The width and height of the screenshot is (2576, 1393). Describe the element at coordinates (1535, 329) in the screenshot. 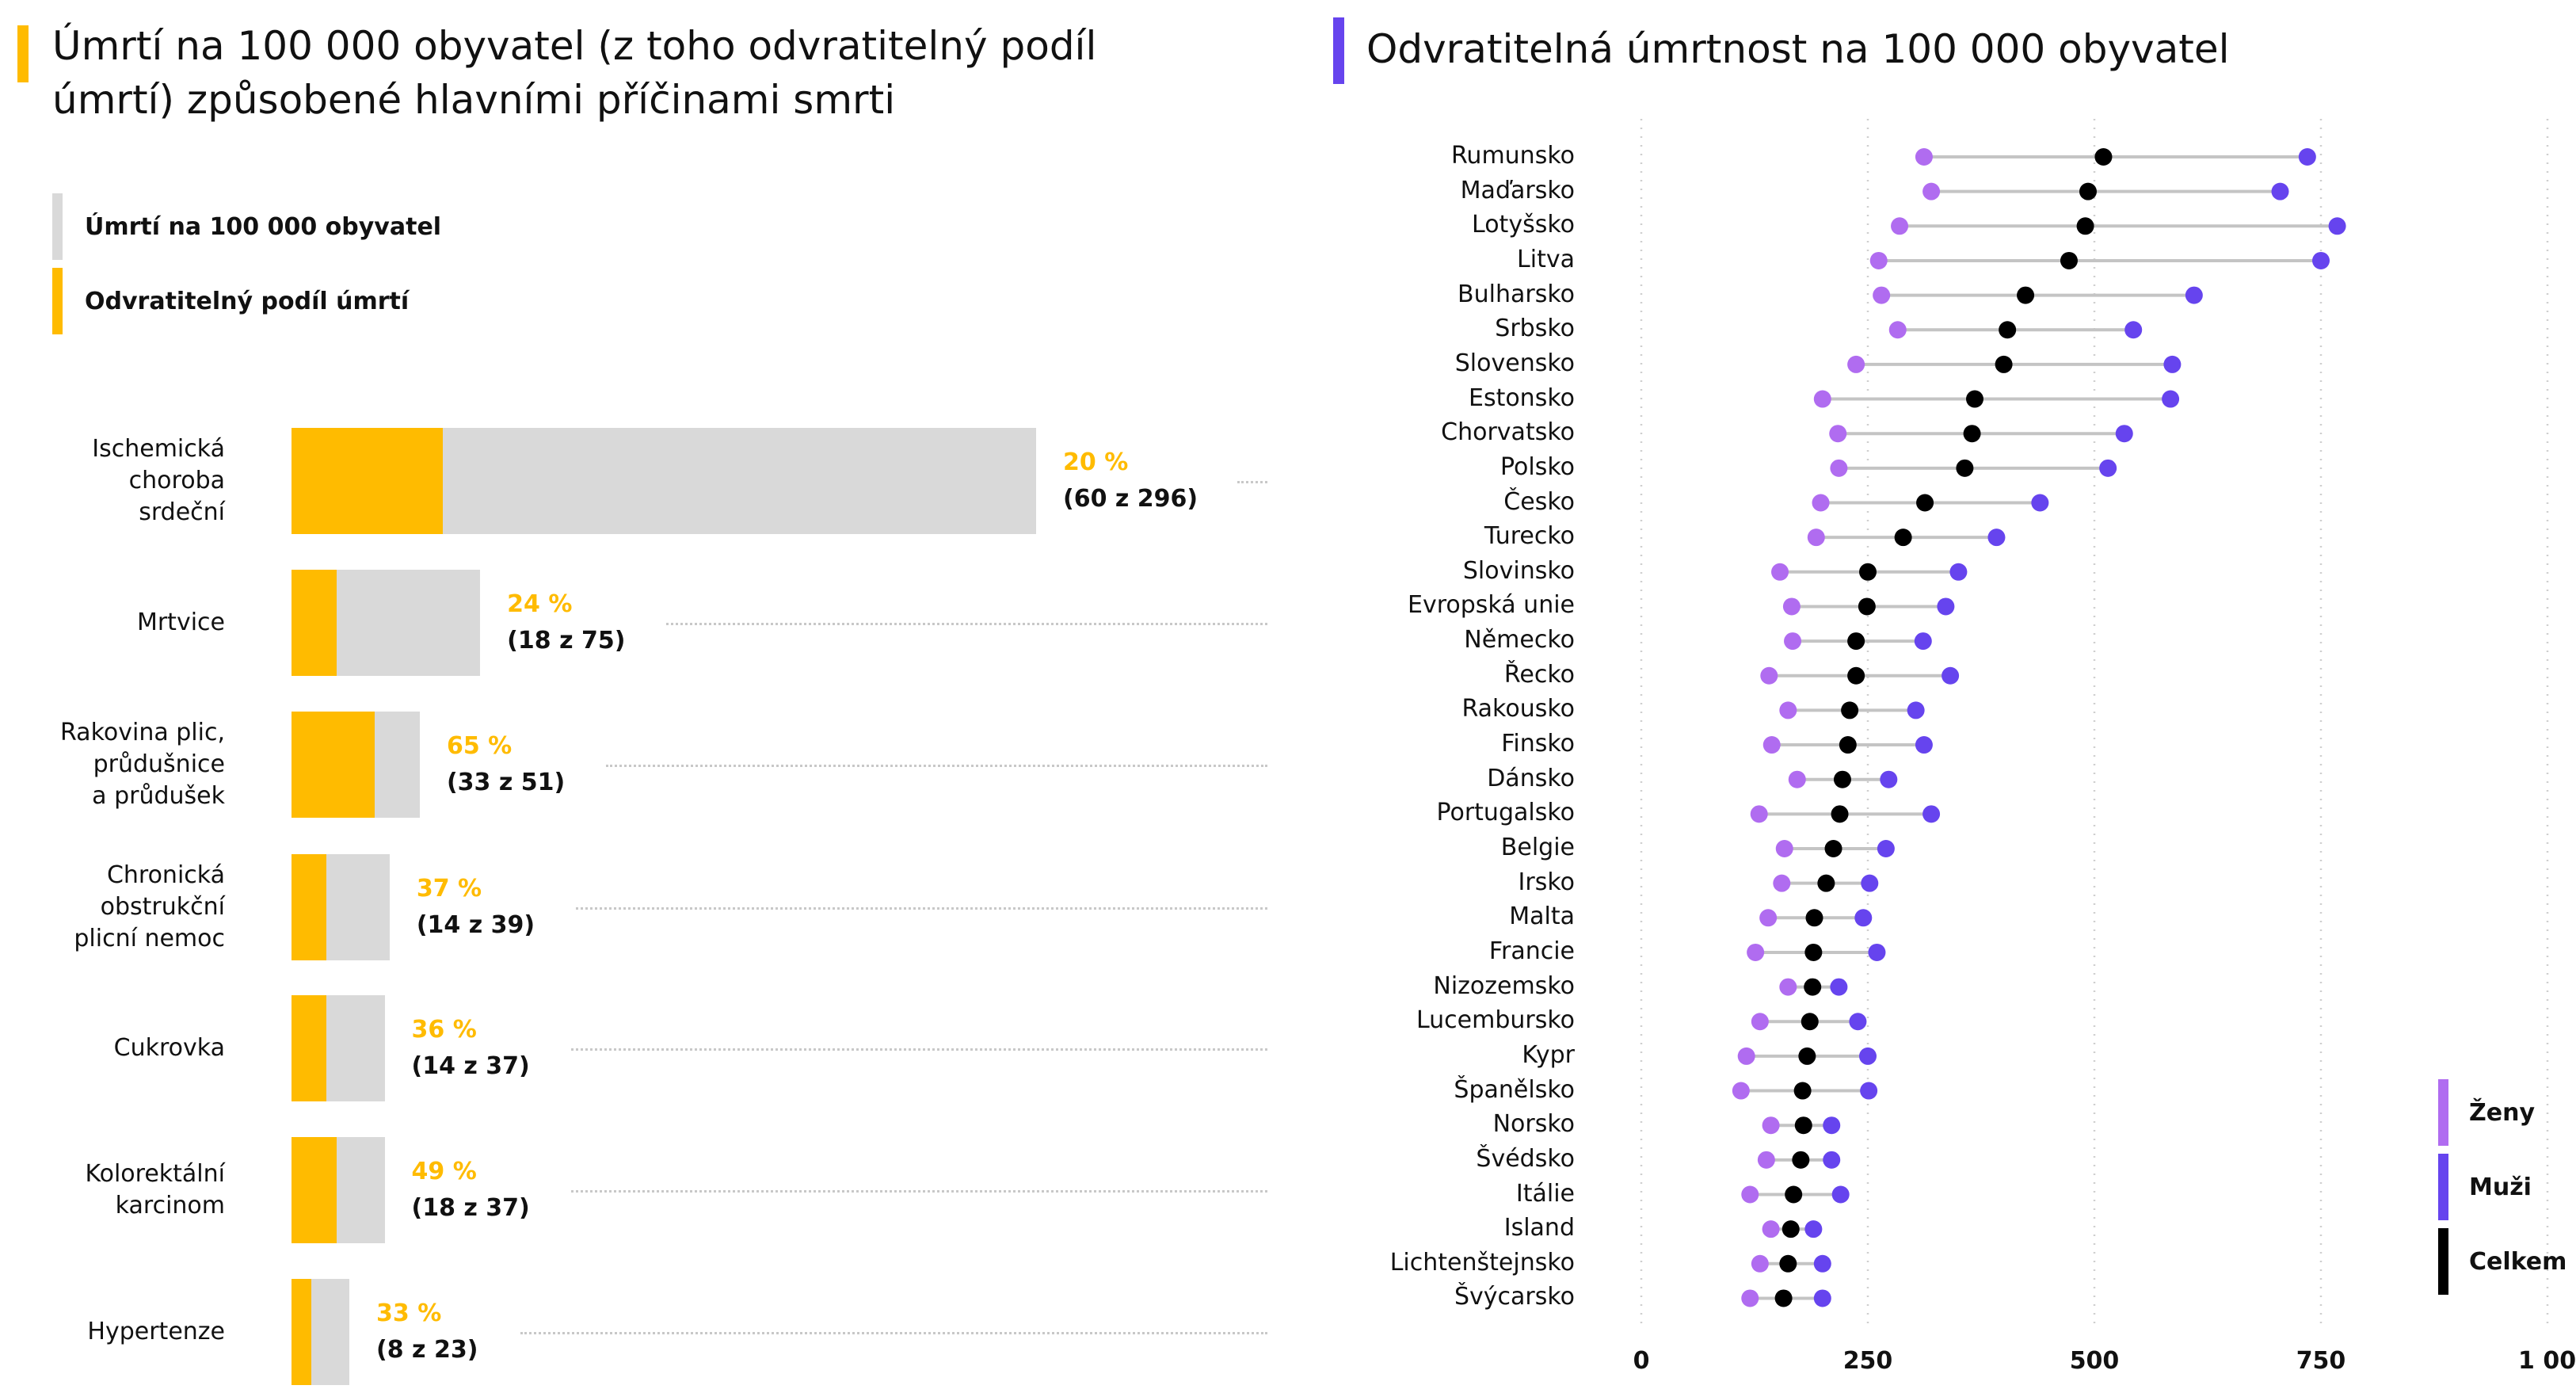

I see `country-label: Srbsko` at that location.